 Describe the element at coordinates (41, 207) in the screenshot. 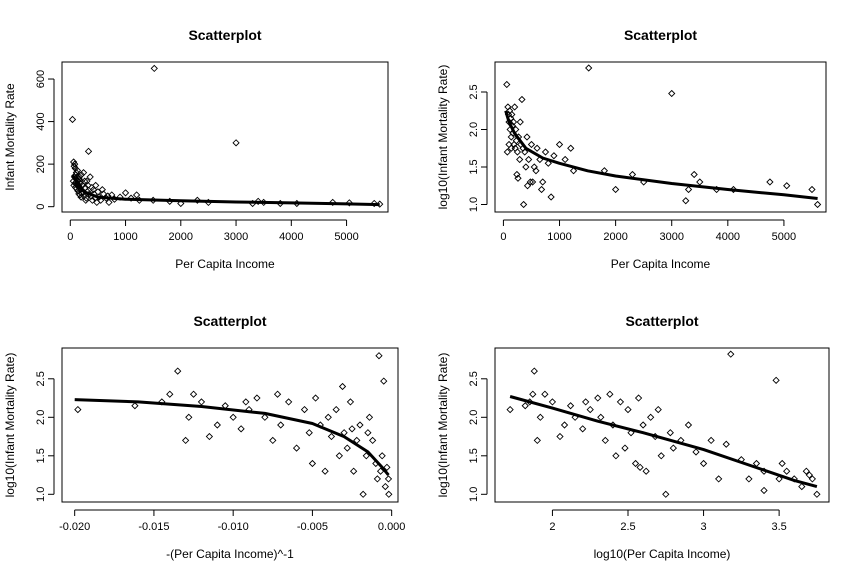

I see `y-tick-label: 0` at that location.